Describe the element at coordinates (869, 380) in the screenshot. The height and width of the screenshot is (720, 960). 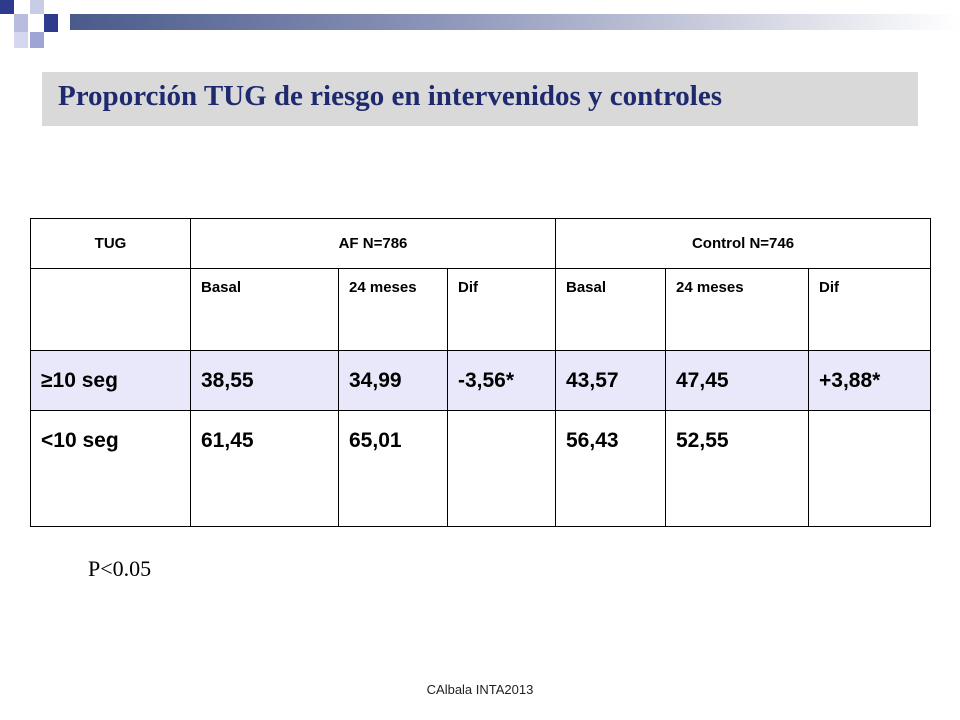
I see `table-cell: +3,88*` at that location.